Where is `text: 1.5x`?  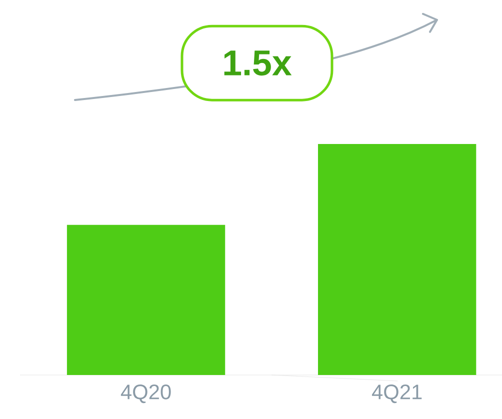
text: 1.5x is located at coordinates (258, 63).